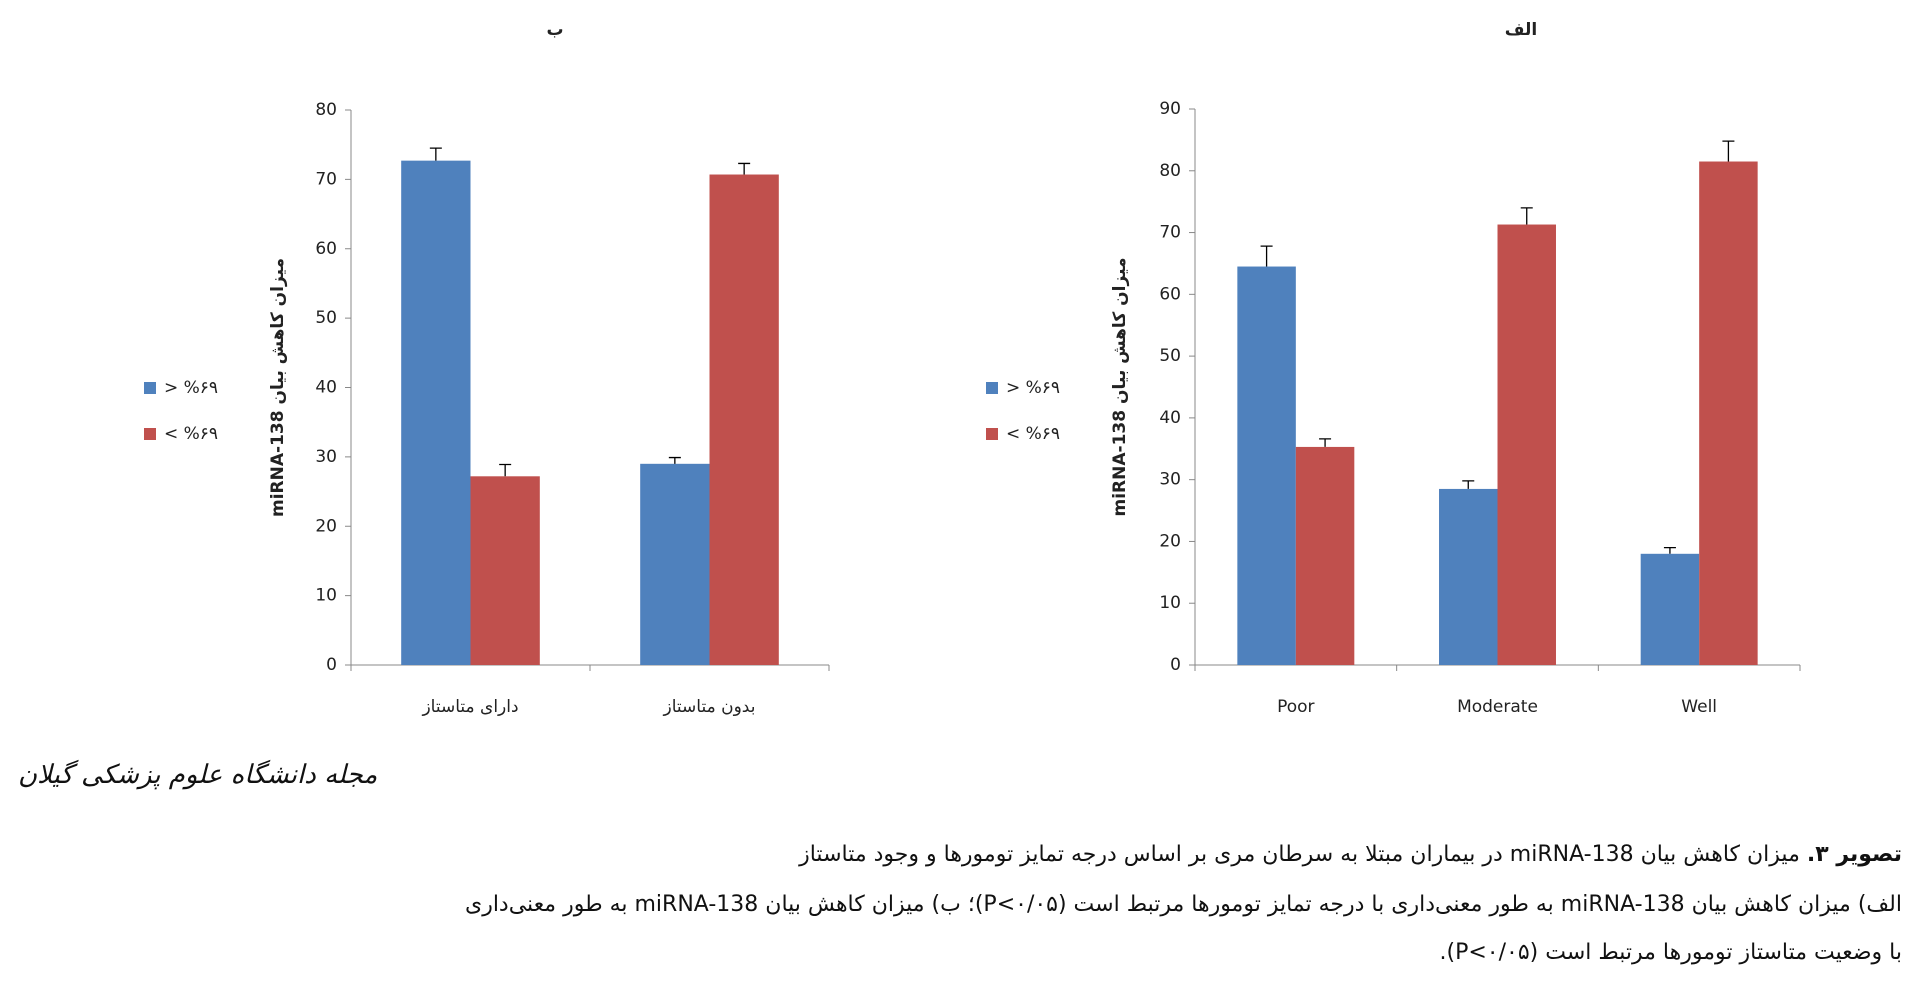  I want to click on x-tick-label: Moderate, so click(1497, 707).